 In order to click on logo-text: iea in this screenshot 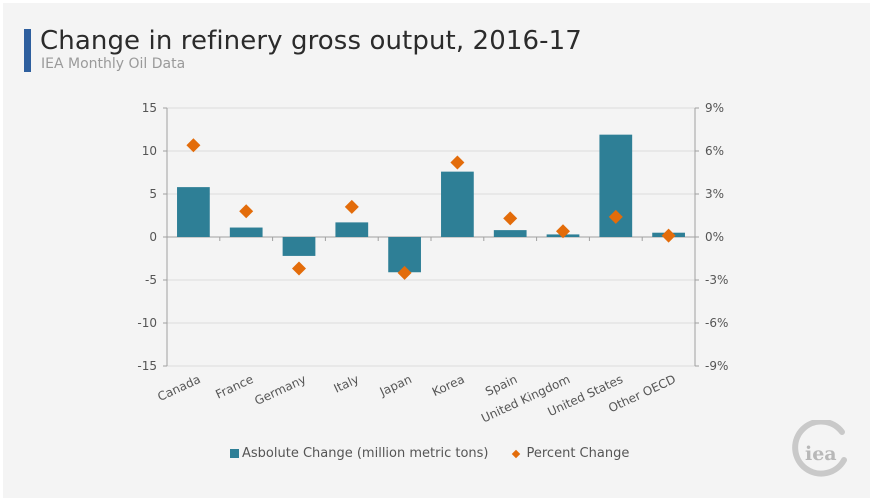, I will do `click(821, 454)`.